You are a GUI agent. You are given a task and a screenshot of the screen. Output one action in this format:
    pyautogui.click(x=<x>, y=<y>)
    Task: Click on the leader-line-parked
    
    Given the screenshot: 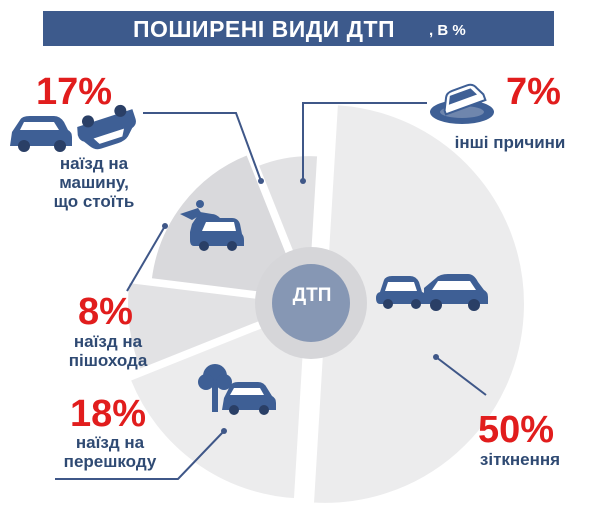 What is the action you would take?
    pyautogui.click(x=202, y=147)
    